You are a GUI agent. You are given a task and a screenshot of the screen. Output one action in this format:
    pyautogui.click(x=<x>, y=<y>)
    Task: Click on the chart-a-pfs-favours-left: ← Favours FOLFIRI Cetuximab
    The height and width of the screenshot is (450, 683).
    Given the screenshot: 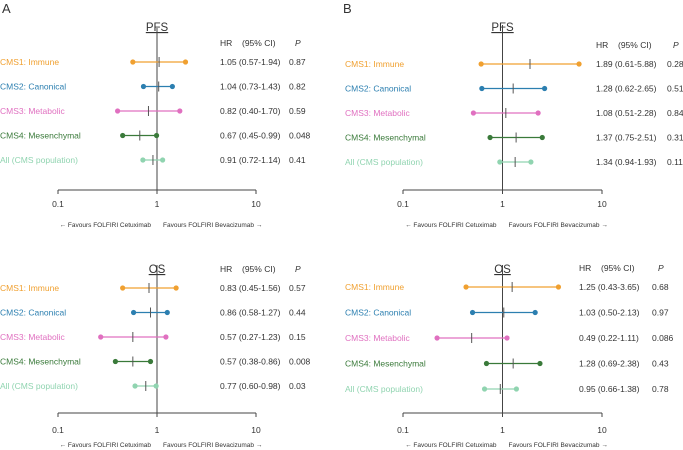 What is the action you would take?
    pyautogui.click(x=106, y=225)
    